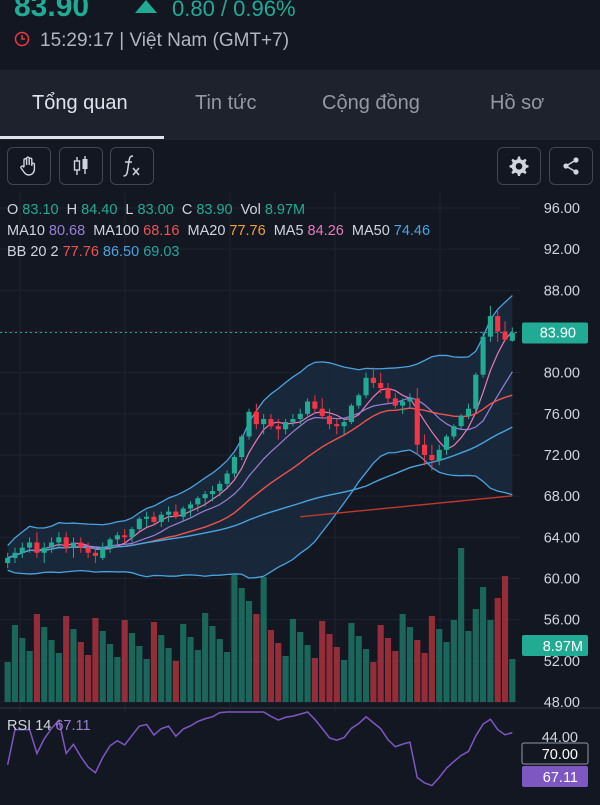 This screenshot has height=805, width=600. I want to click on price-axis-label: 48.00, so click(562, 703).